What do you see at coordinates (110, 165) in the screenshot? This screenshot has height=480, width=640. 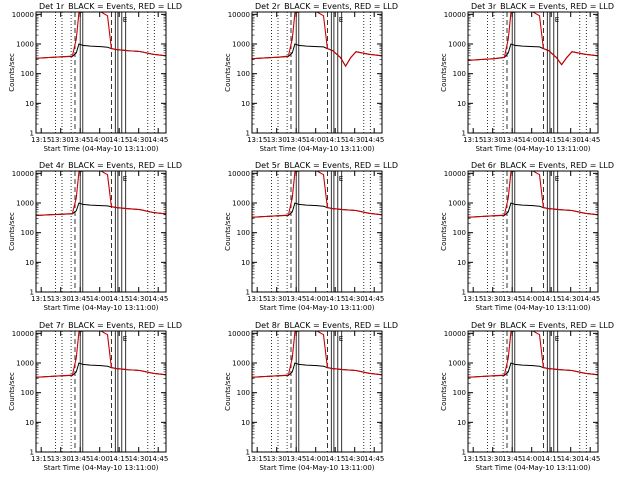 I see `chart-title: Det 4r BLACK = Events, RED = LLD` at bounding box center [110, 165].